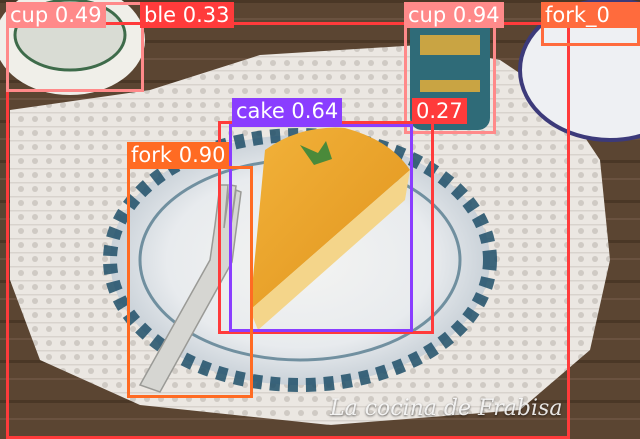  I want to click on cake-slice, so click(330, 218).